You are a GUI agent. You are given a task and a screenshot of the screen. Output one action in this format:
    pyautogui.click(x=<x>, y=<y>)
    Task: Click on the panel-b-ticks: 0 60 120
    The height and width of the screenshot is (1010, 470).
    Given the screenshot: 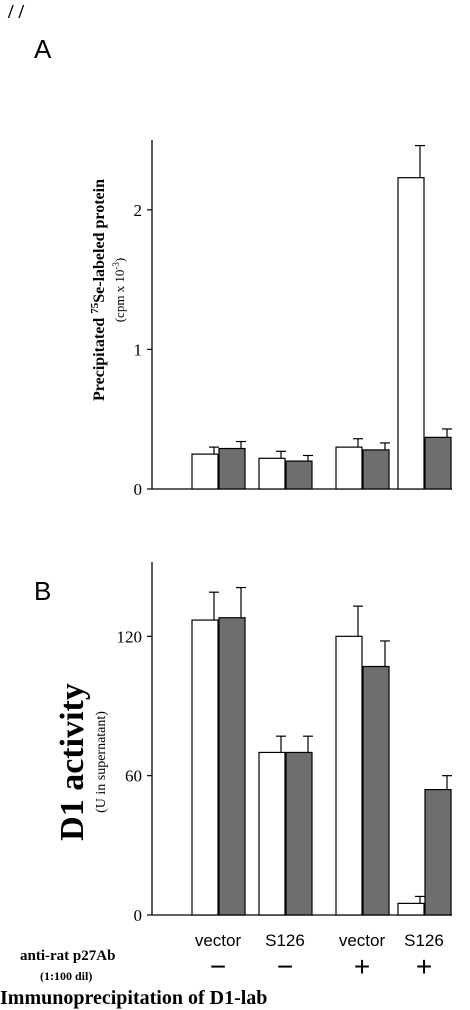 What is the action you would take?
    pyautogui.click(x=134, y=776)
    